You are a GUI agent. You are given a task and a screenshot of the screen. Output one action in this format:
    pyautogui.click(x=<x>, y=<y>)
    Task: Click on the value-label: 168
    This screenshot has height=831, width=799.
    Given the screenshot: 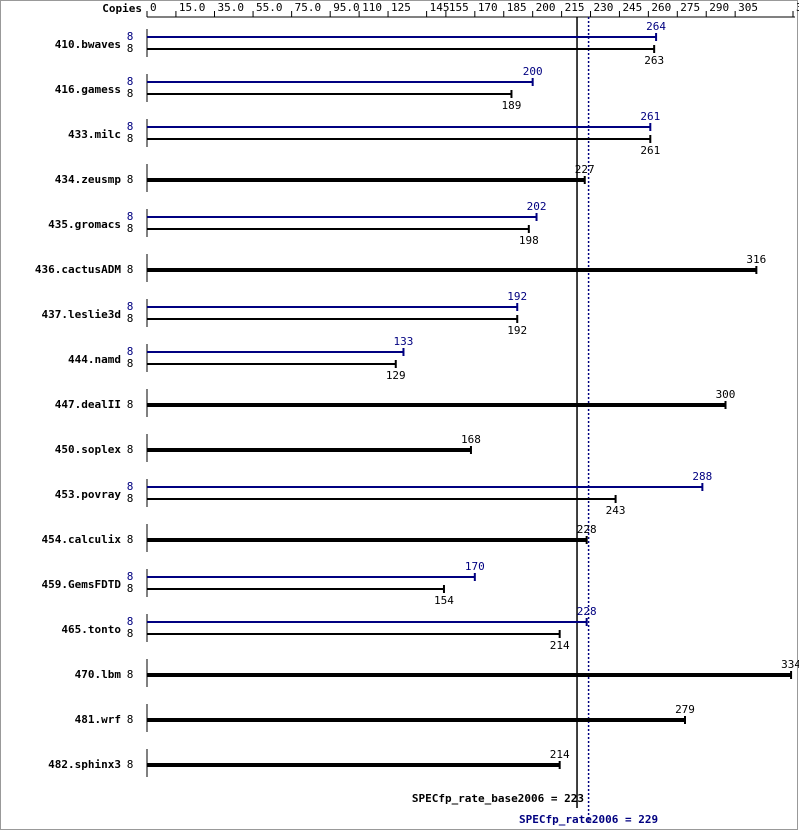 What is the action you would take?
    pyautogui.click(x=471, y=439)
    